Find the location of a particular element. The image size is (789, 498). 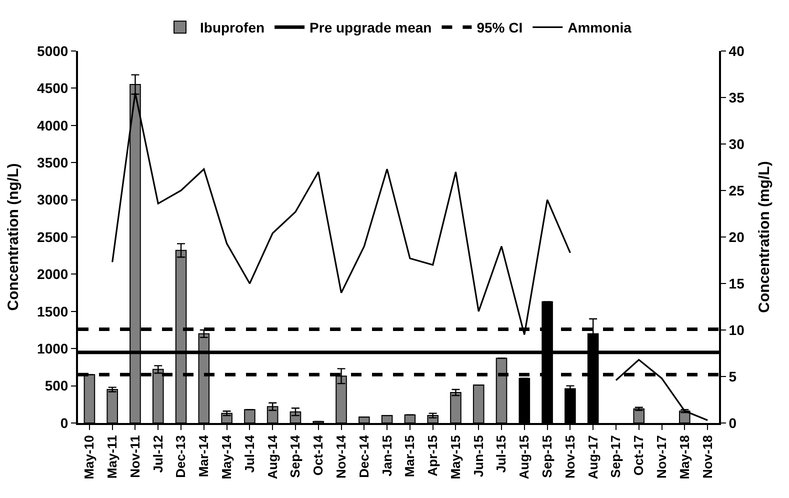

legend-label: Pre upgrade mean is located at coordinates (371, 28).